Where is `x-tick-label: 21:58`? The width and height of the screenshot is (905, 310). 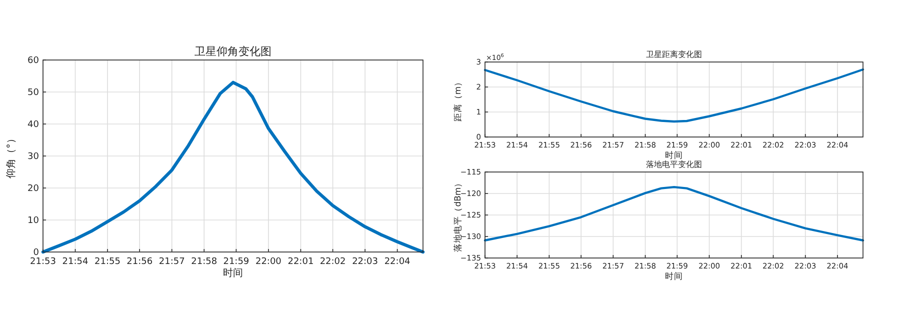
x-tick-label: 21:58 is located at coordinates (204, 262).